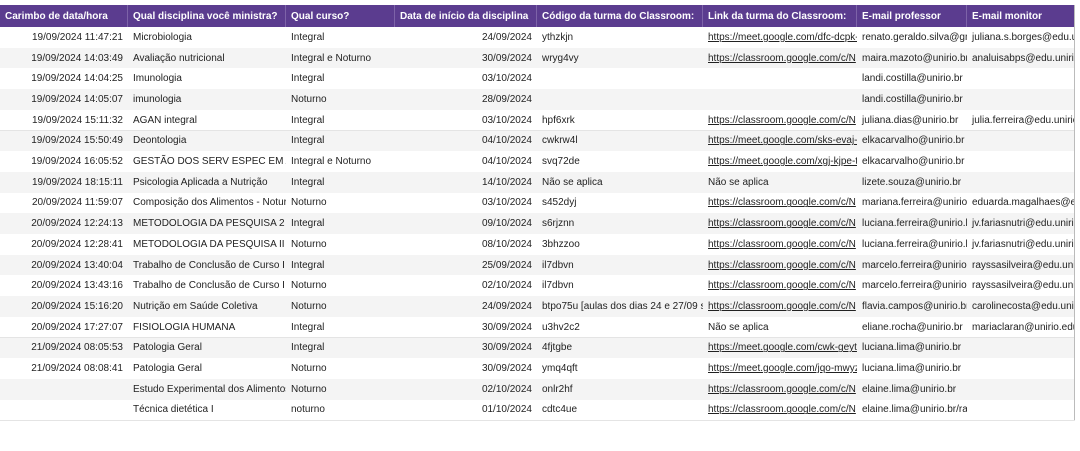 Image resolution: width=1080 pixels, height=451 pixels. I want to click on cell: s452dyj, so click(559, 203).